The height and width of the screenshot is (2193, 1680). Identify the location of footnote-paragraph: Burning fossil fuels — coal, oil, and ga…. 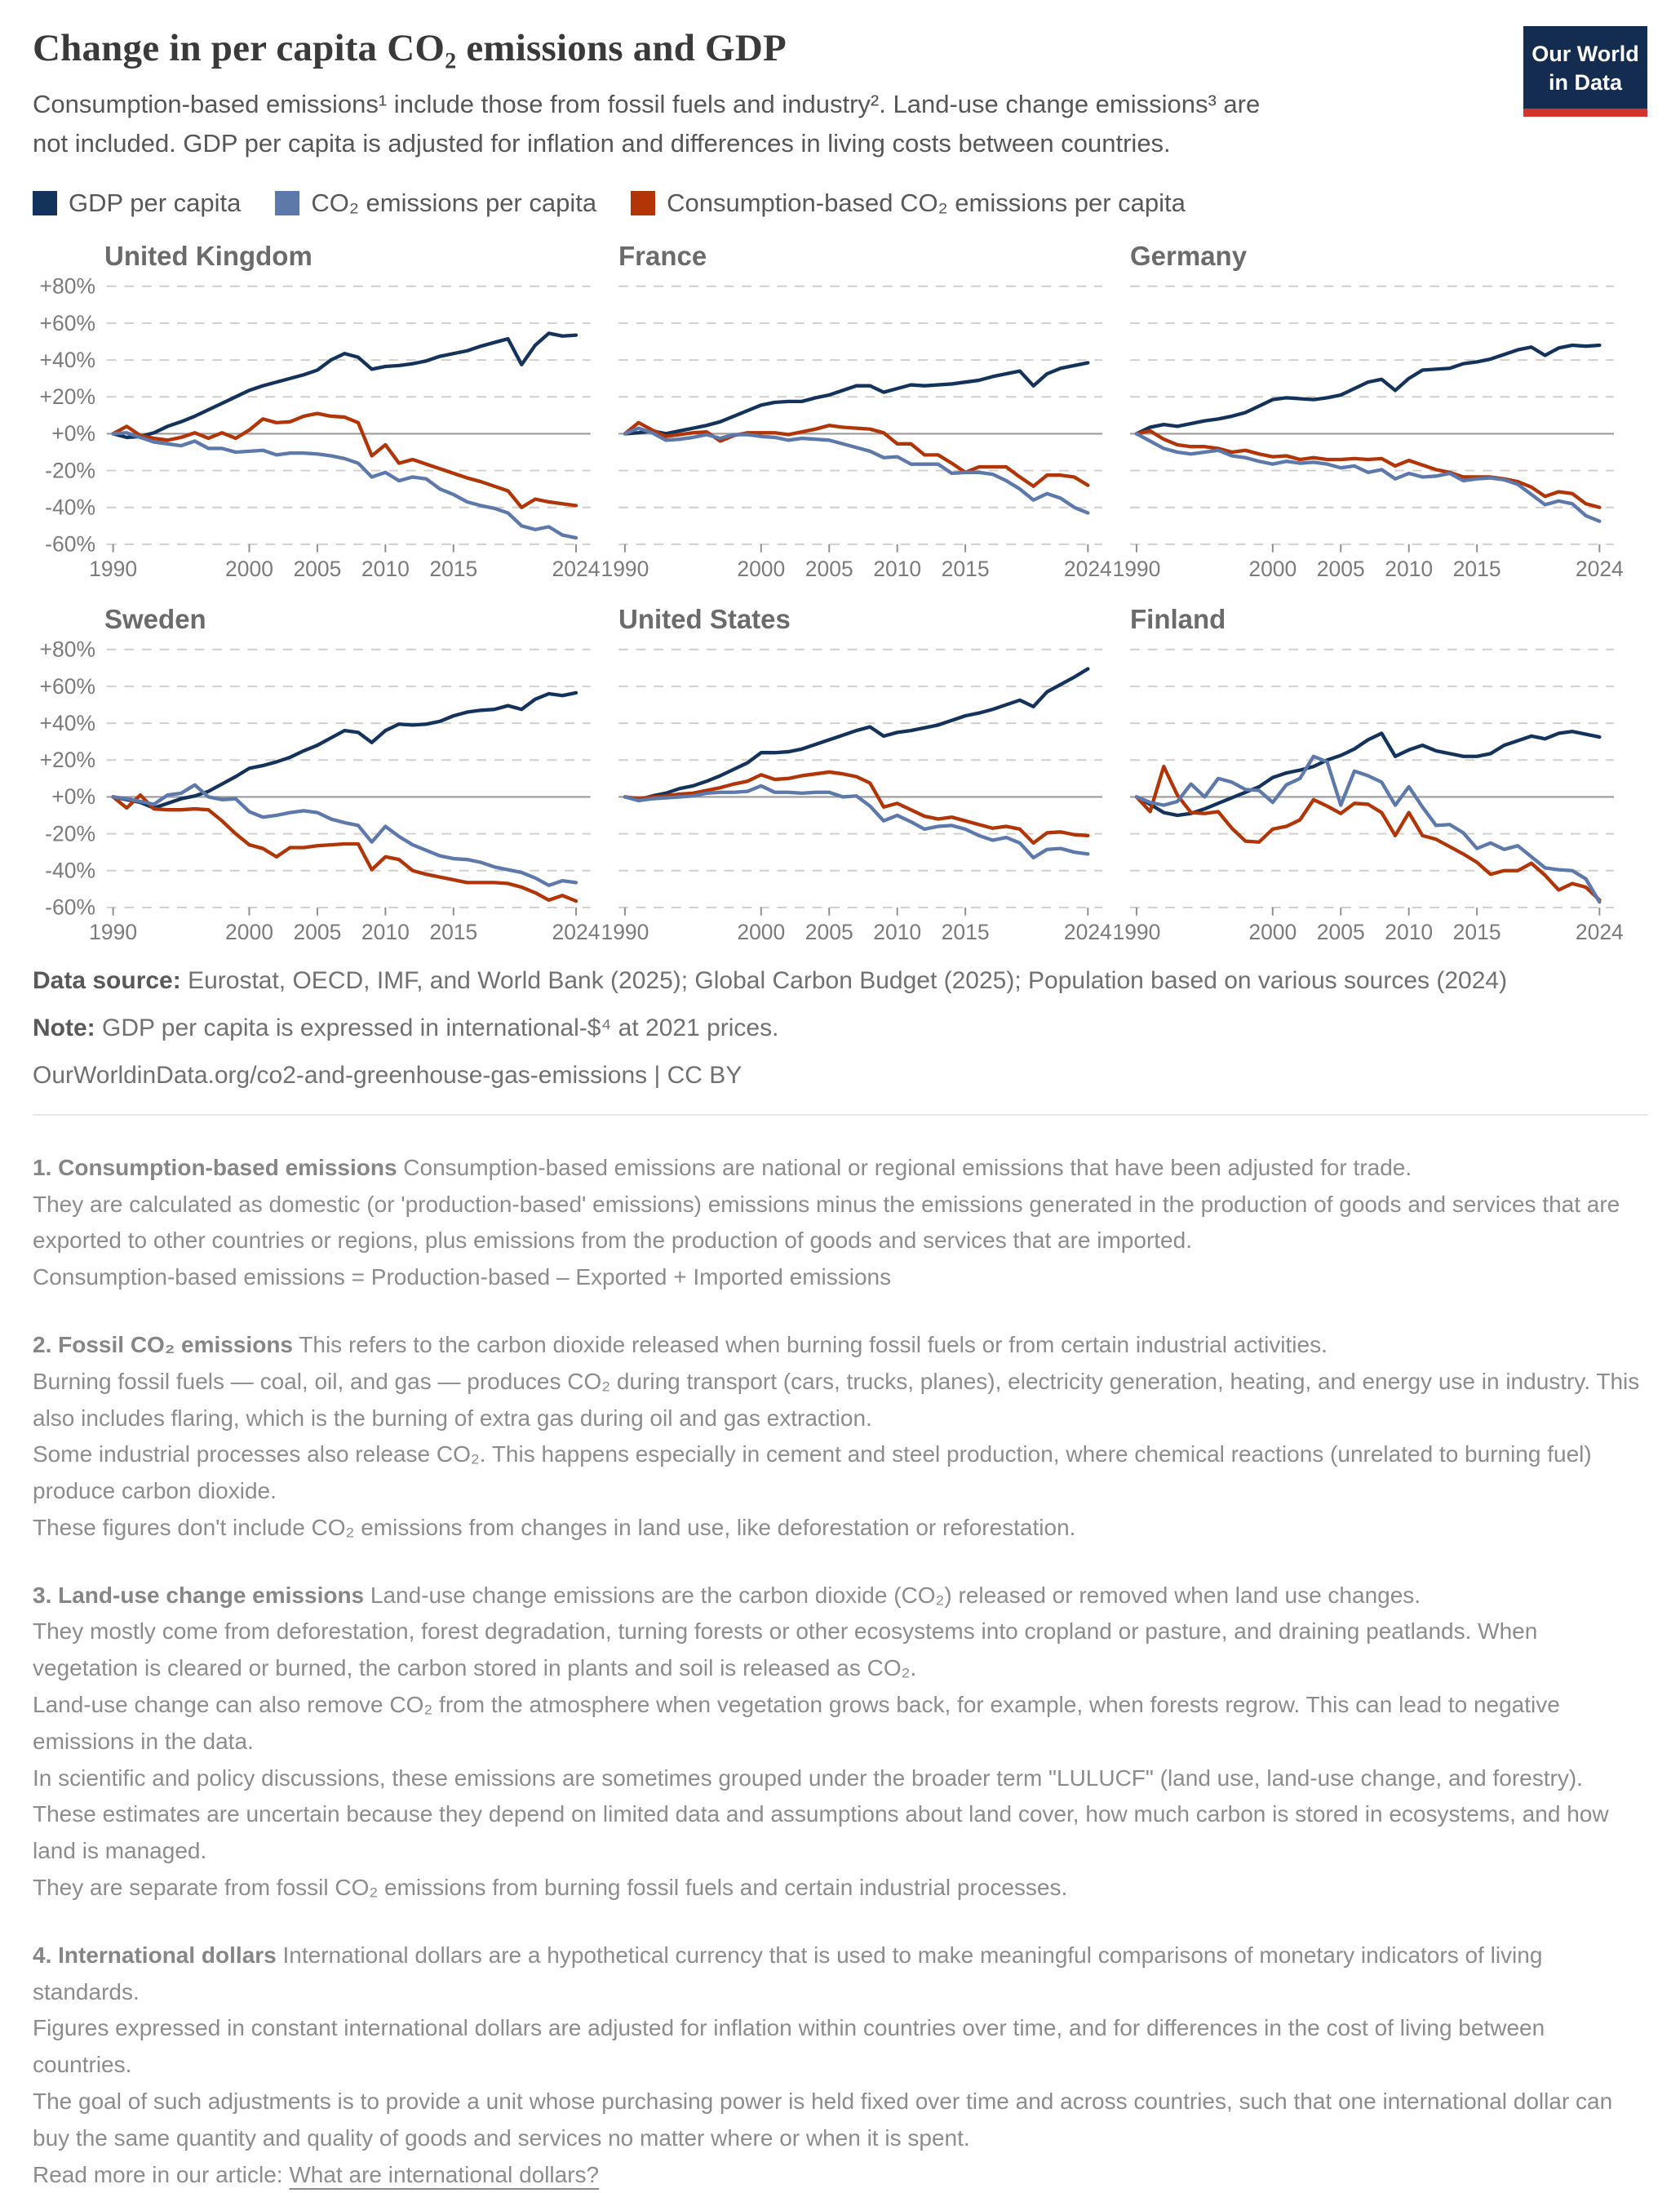
(836, 1399).